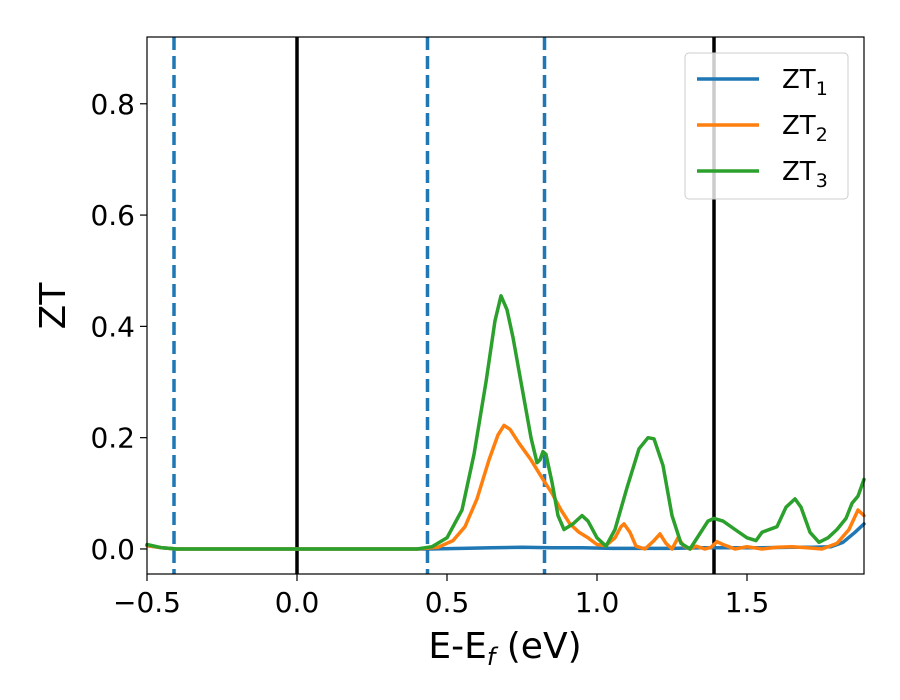 Image resolution: width=900 pixels, height=700 pixels. I want to click on legend-label-2: ZT2, so click(805, 128).